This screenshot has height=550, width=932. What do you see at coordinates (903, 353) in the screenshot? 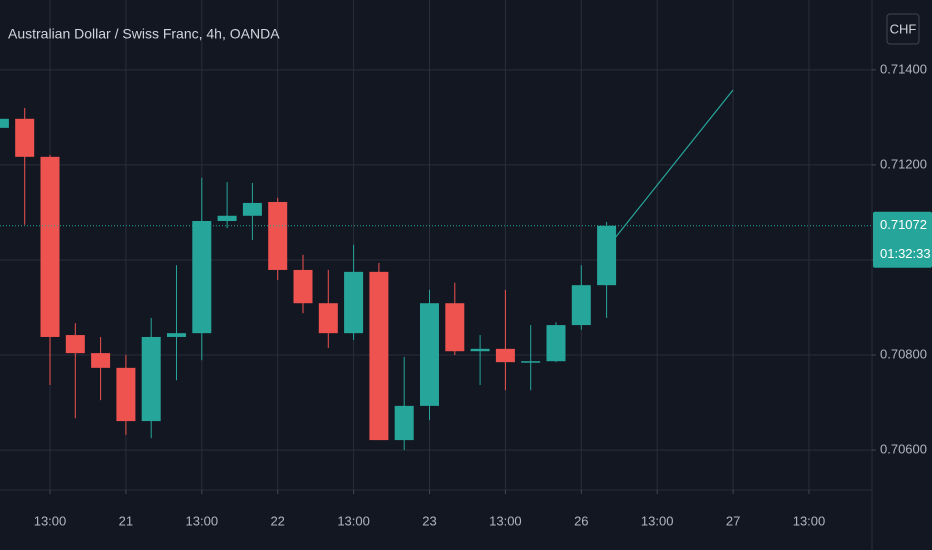
I see `y-tick-label: 0.70800` at bounding box center [903, 353].